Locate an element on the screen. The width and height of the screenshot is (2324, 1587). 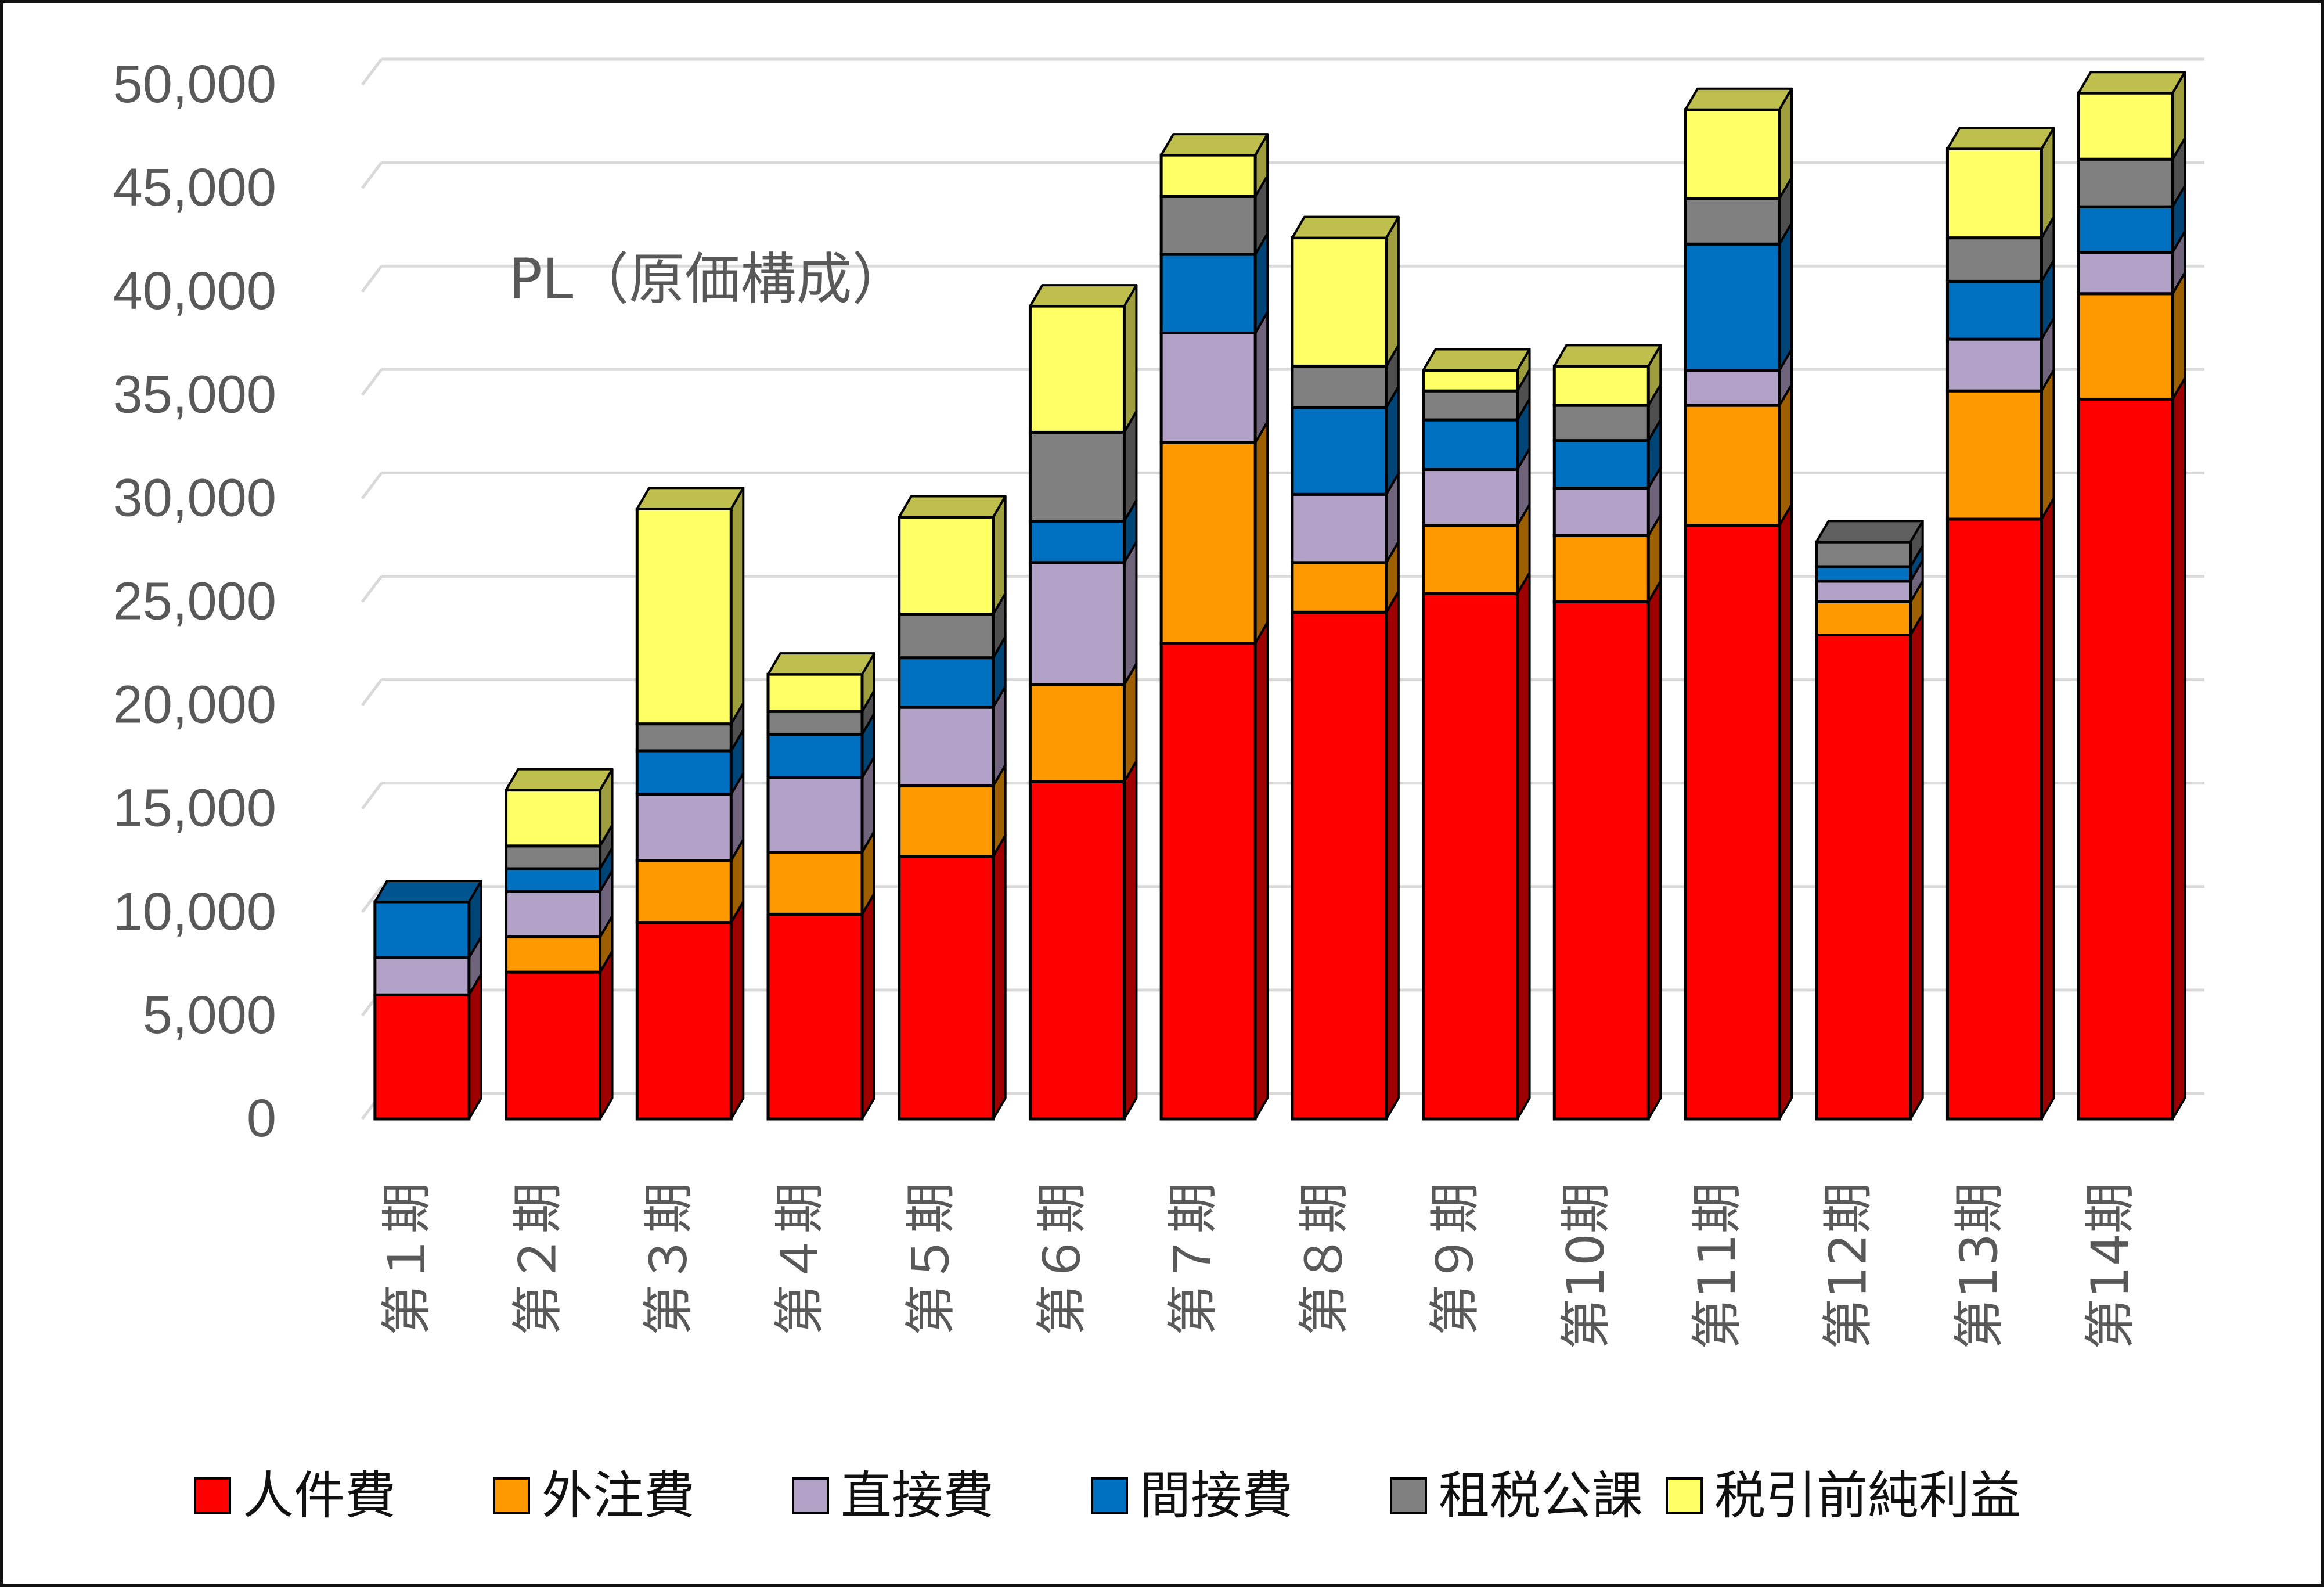
legend-label: 税引前純利益 is located at coordinates (1867, 1495).